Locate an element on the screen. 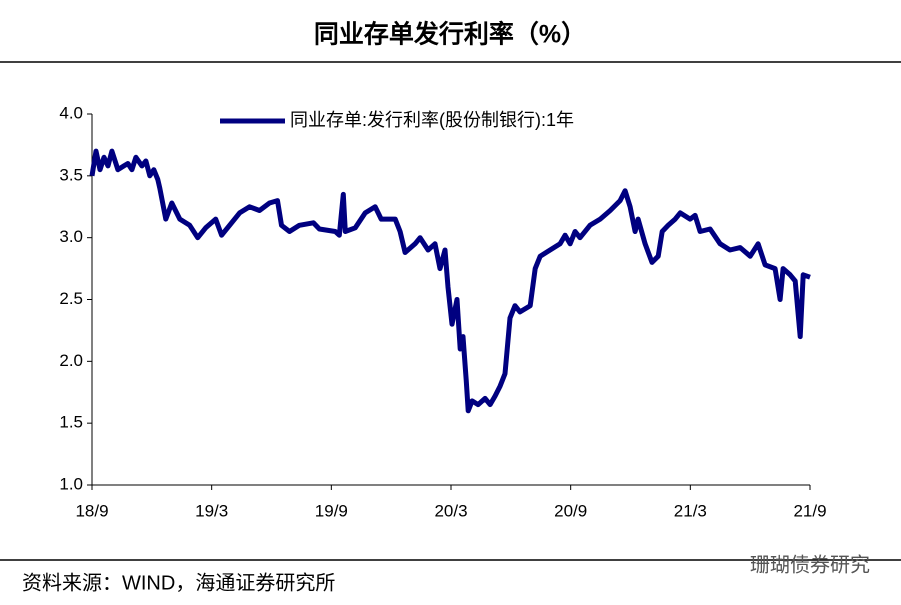  x-tick-label: 19/3 is located at coordinates (211, 510).